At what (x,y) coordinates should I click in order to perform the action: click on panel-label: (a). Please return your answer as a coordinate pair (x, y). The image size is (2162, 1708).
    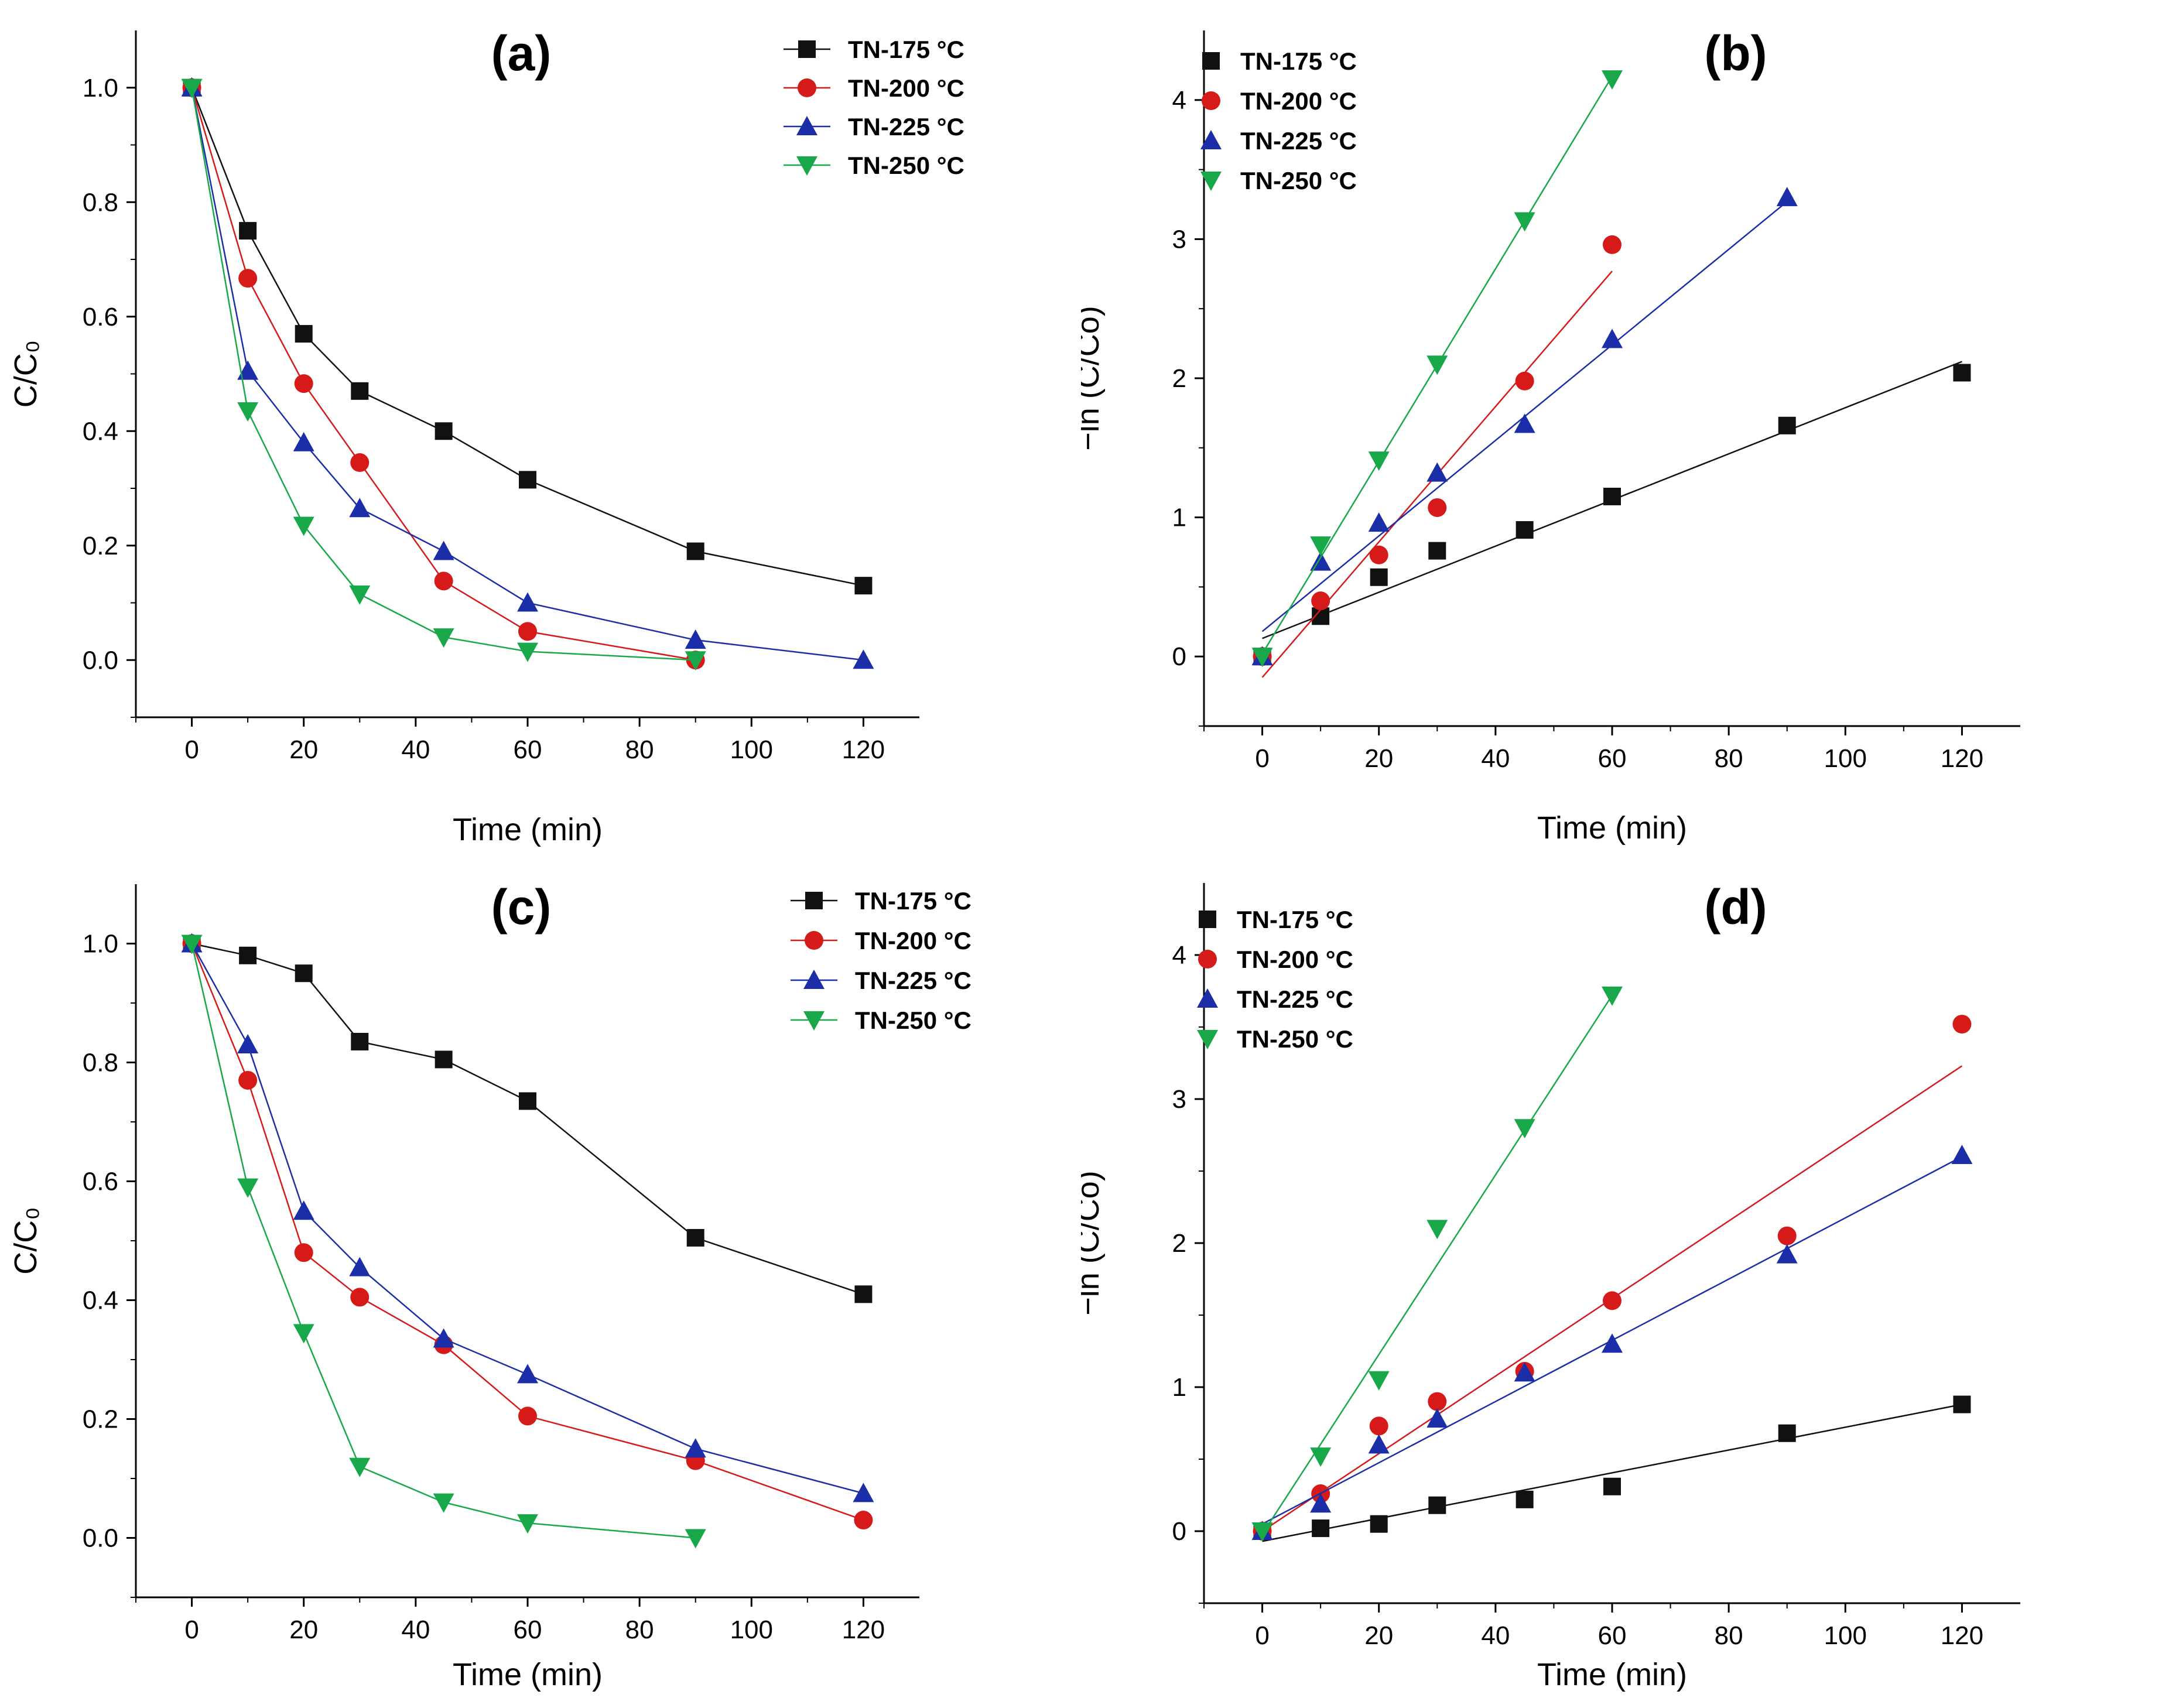
    Looking at the image, I should click on (521, 53).